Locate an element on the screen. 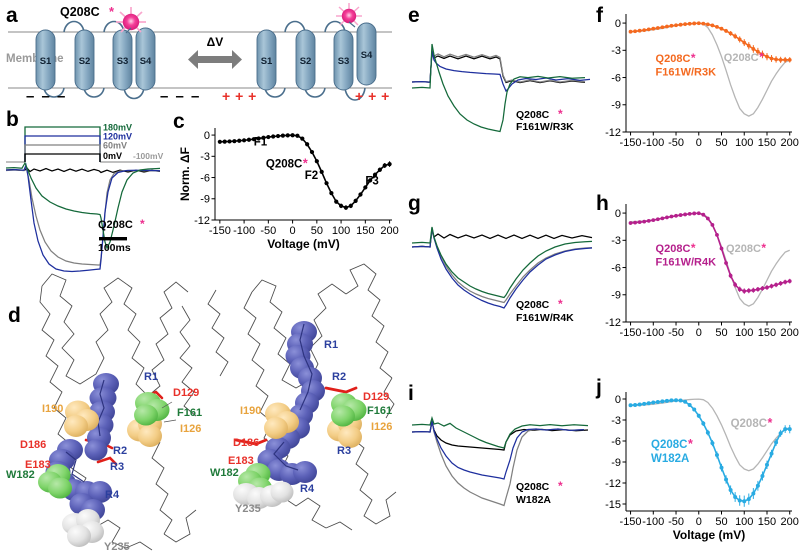 The width and height of the screenshot is (800, 557). panel-i-label: i is located at coordinates (411, 393).